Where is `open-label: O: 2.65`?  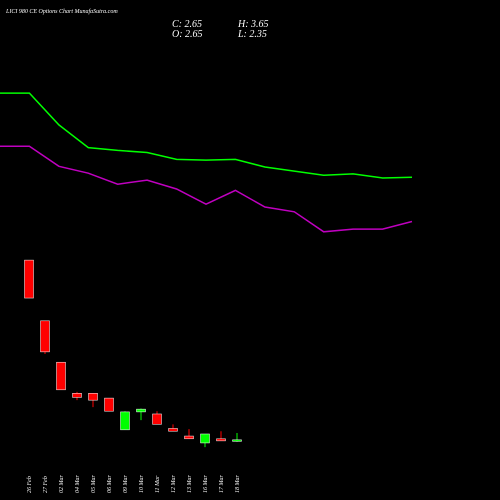
open-label: O: 2.65 is located at coordinates (187, 34).